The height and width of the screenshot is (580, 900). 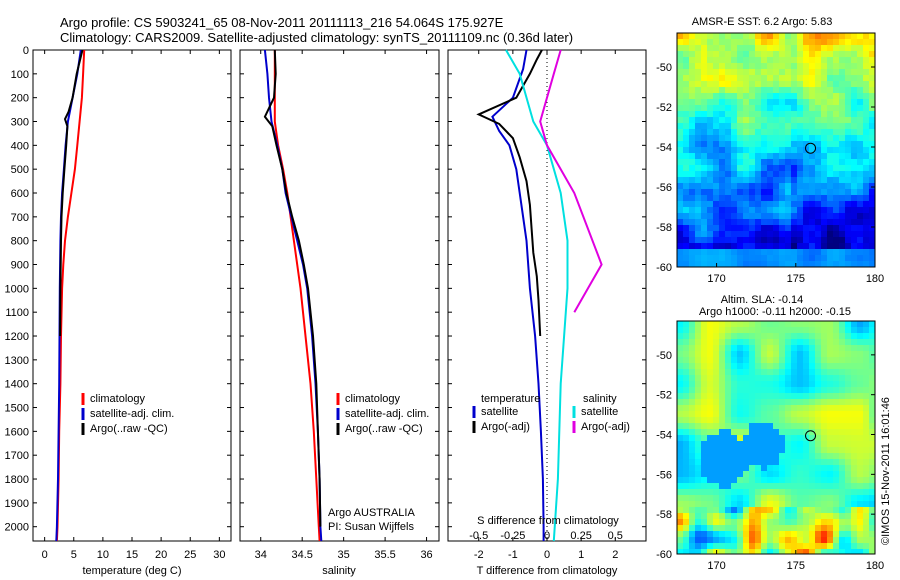 What do you see at coordinates (664, 555) in the screenshot?
I see `y-tick-label: -60` at bounding box center [664, 555].